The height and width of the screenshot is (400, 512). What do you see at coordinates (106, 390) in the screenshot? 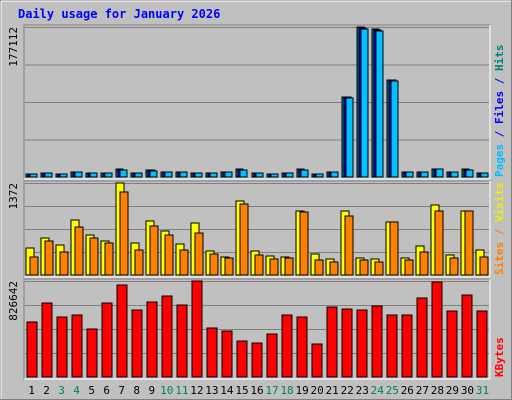
I see `x-tick-label-day-6: 6` at bounding box center [106, 390].